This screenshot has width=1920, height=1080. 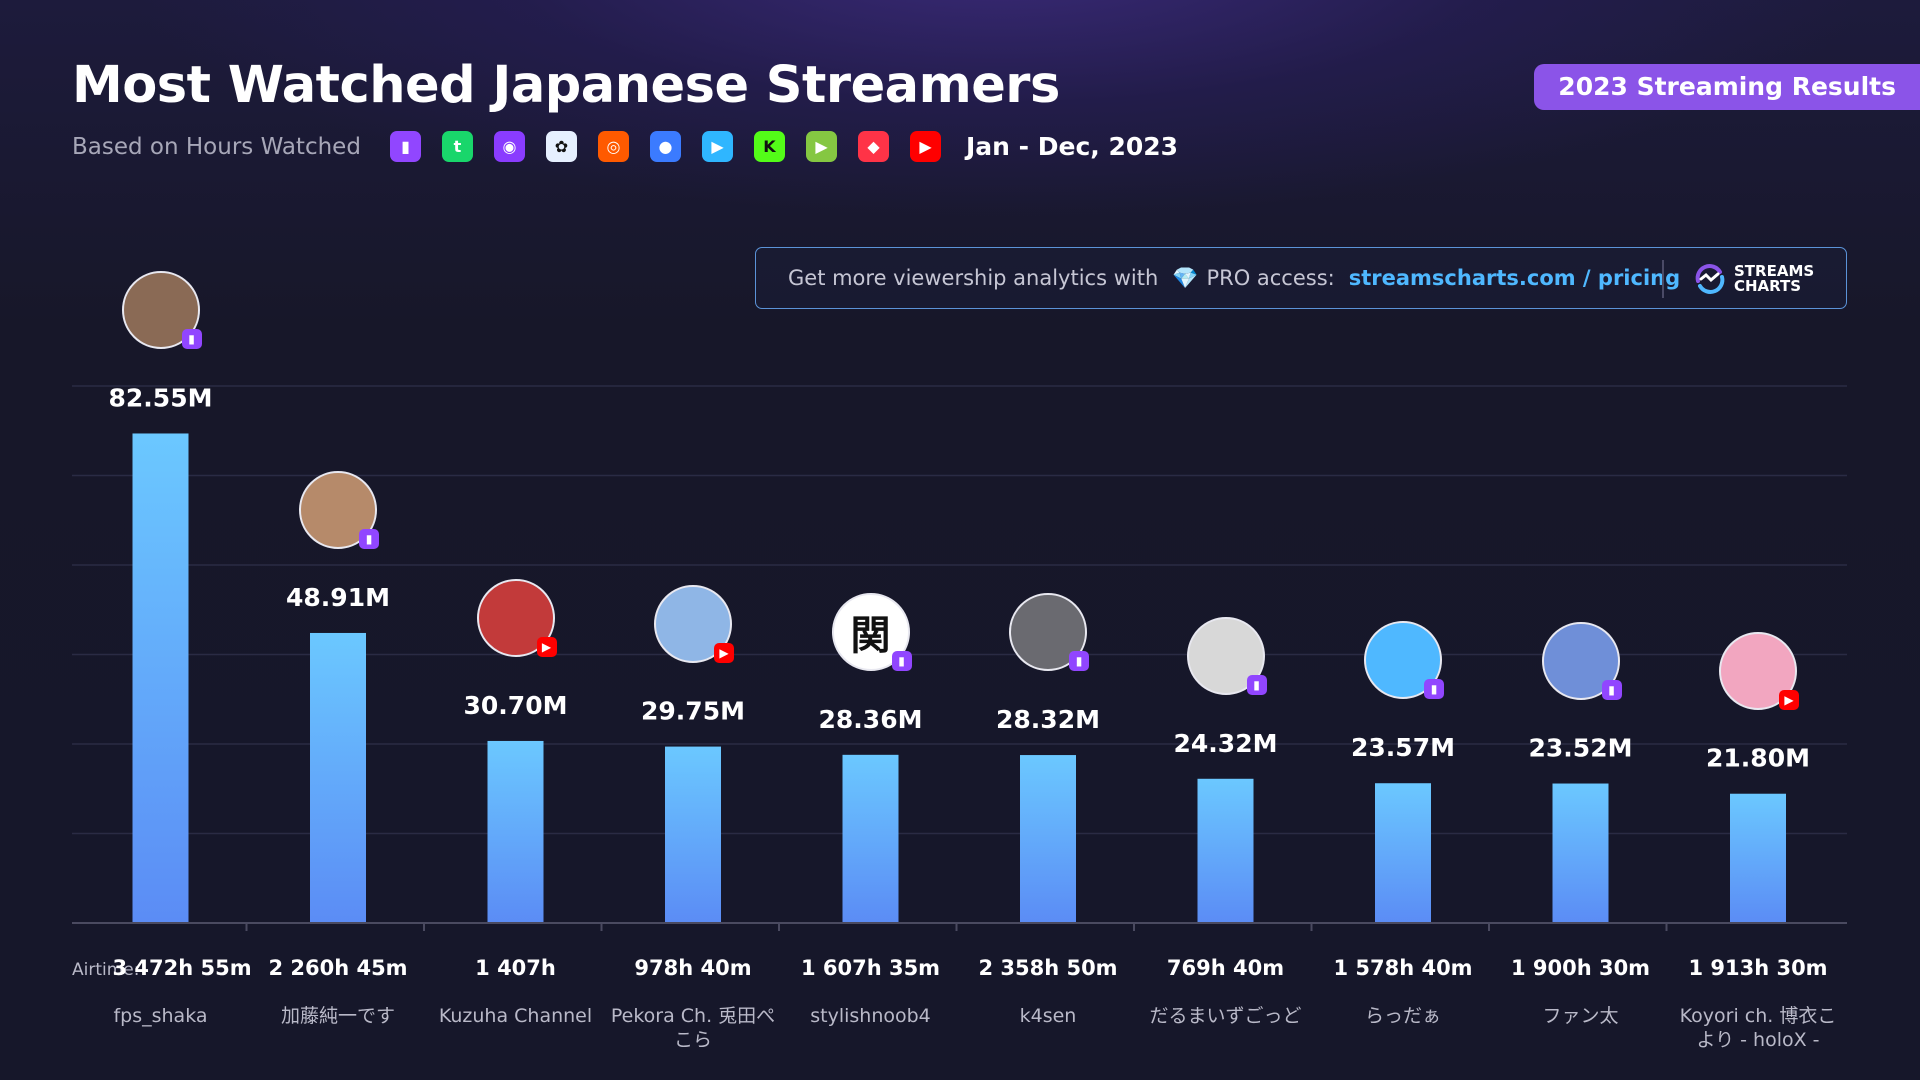 What do you see at coordinates (1225, 968) in the screenshot?
I see `airtime-value: 769h 40m` at bounding box center [1225, 968].